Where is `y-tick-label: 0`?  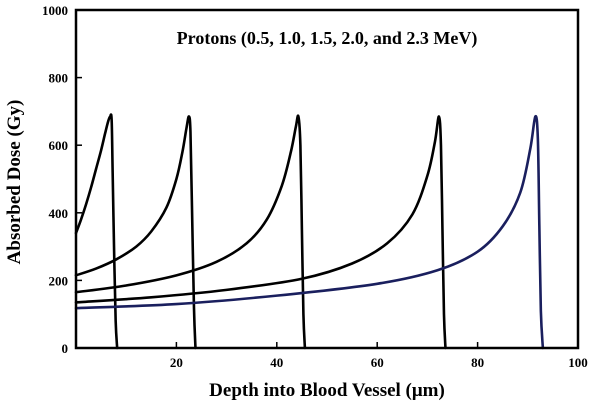 y-tick-label: 0 is located at coordinates (65, 348).